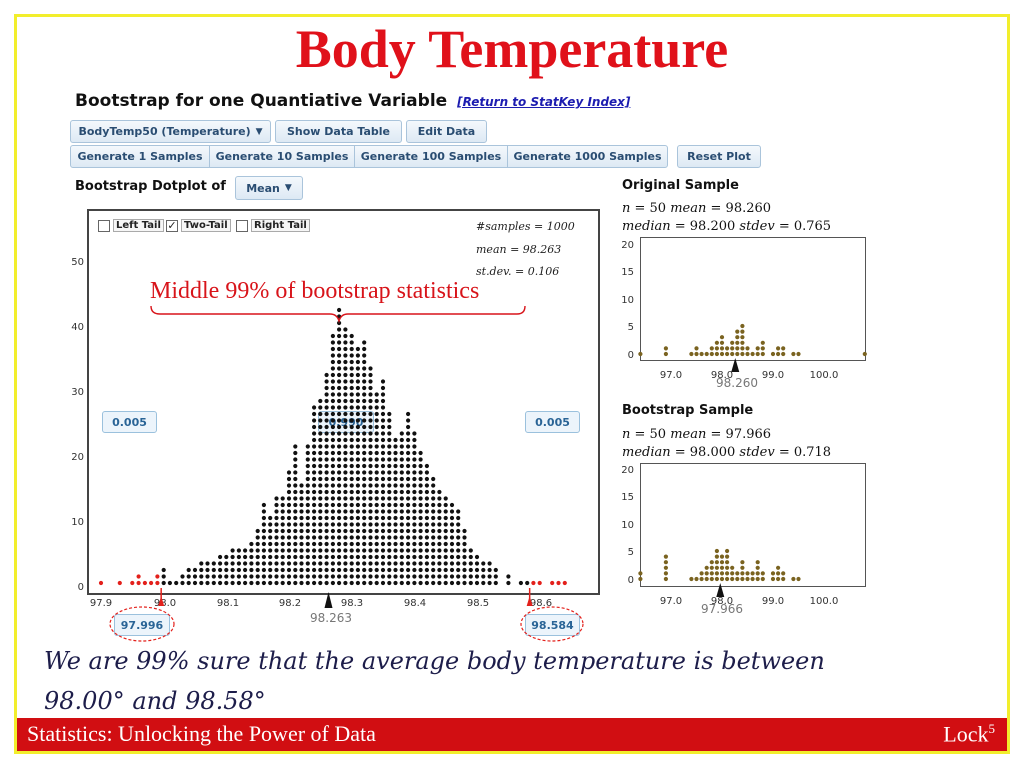 This screenshot has height=768, width=1024. Describe the element at coordinates (626, 434) in the screenshot. I see `boot-n-label: n` at that location.